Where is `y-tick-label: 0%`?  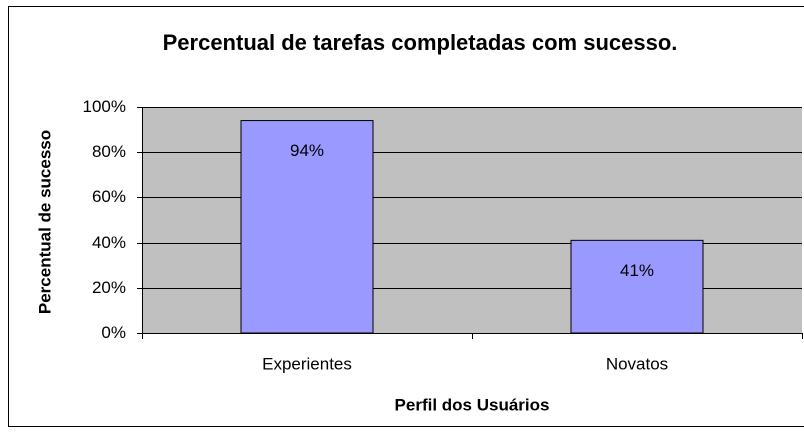
y-tick-label: 0% is located at coordinates (113, 332).